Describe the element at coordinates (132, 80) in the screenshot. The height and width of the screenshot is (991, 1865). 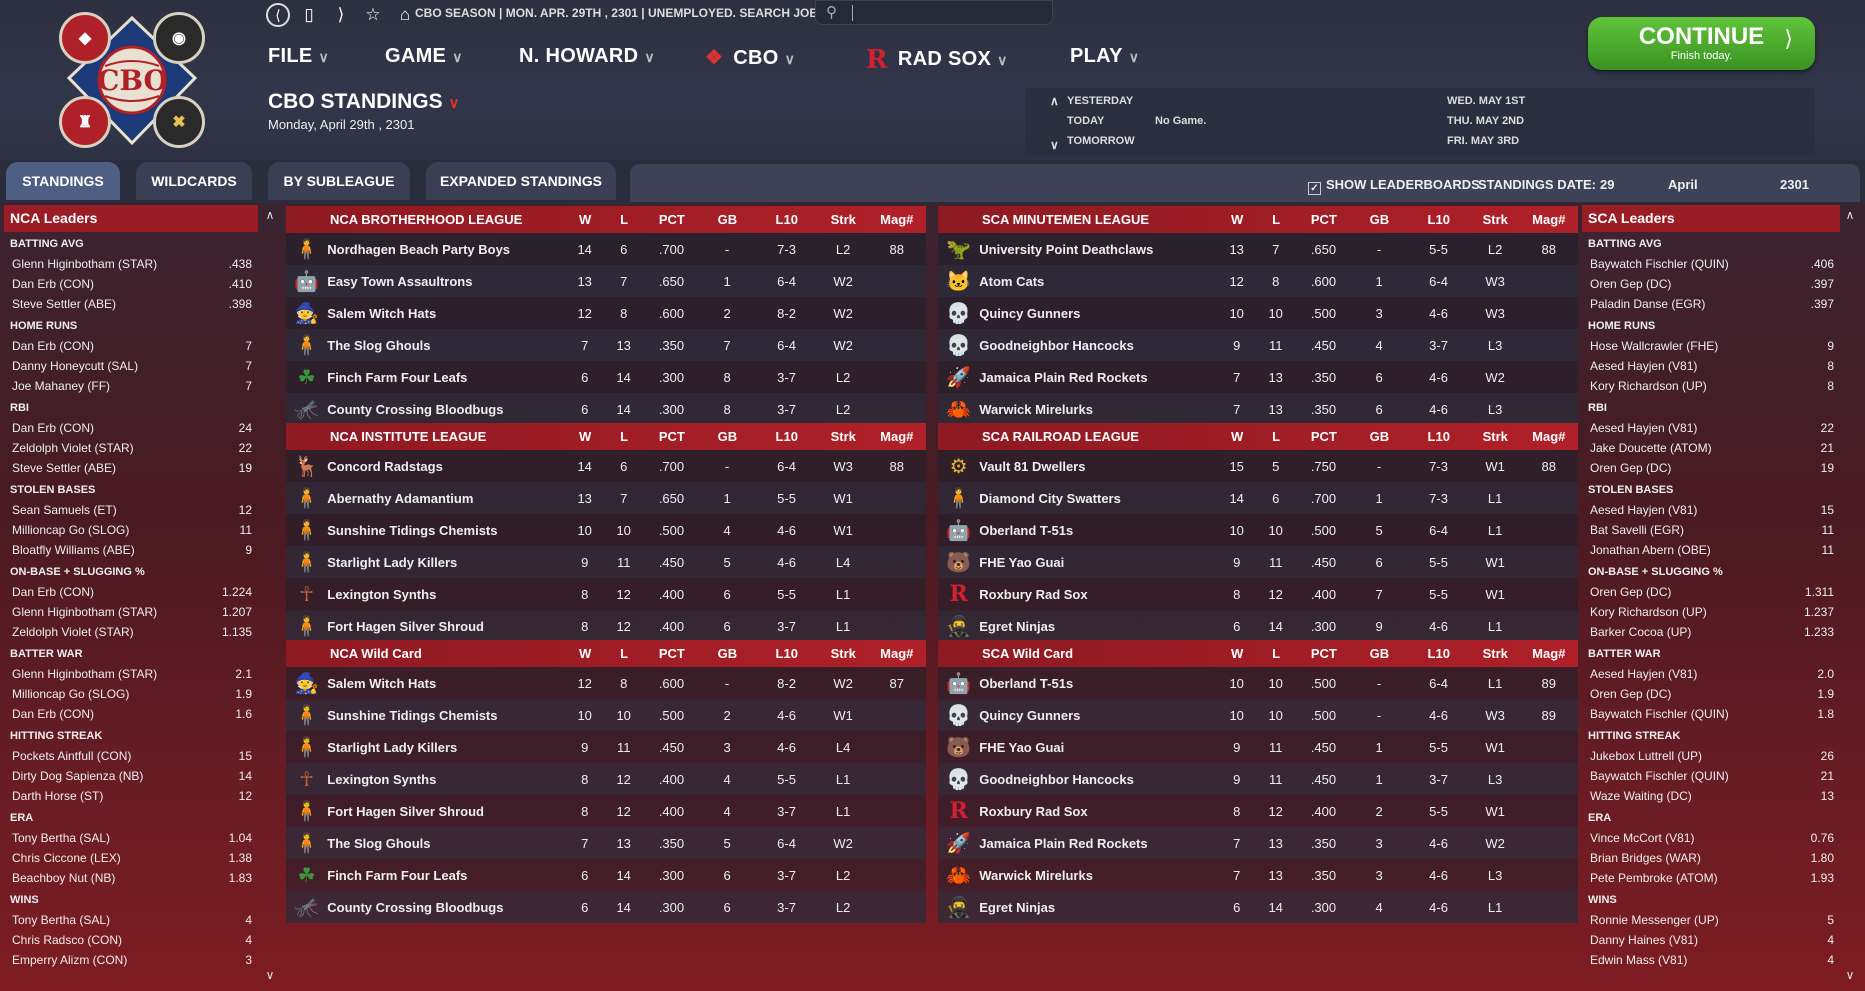
I see `cbo-logo: ◆ ◉ ♜ ✖ CBO` at that location.